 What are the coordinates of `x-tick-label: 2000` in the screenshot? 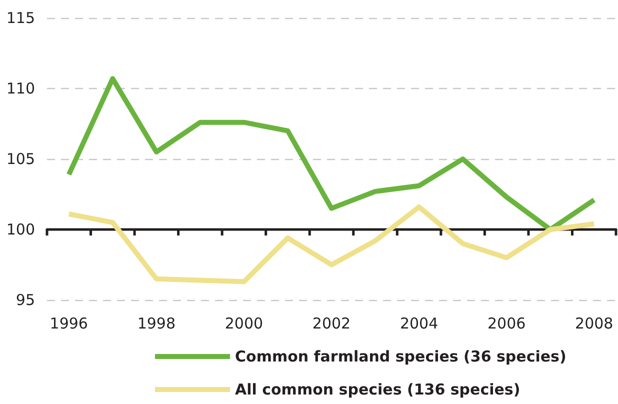 It's located at (244, 323).